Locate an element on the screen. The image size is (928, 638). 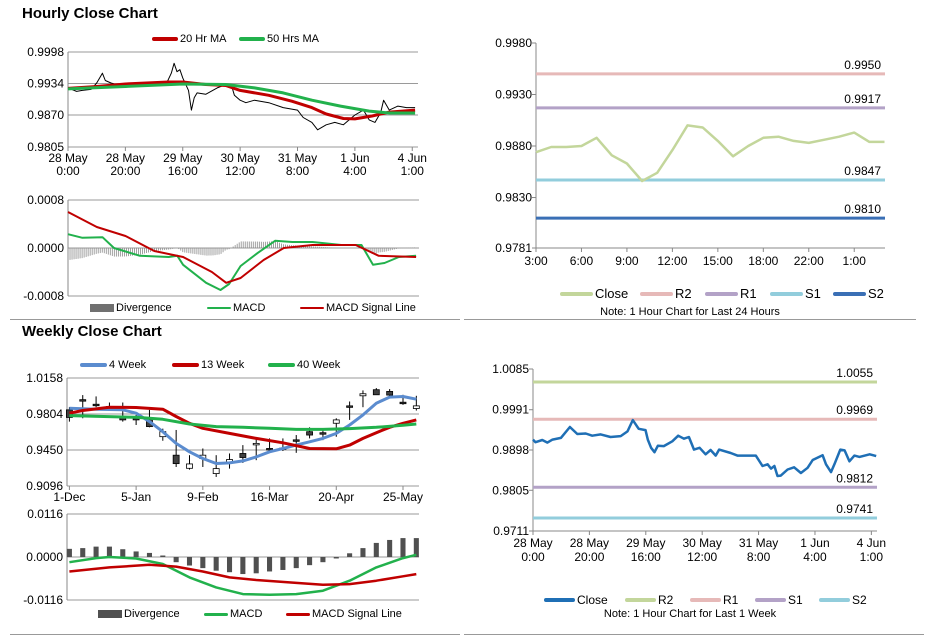
x-tick-label: 3:00 is located at coordinates (536, 261).